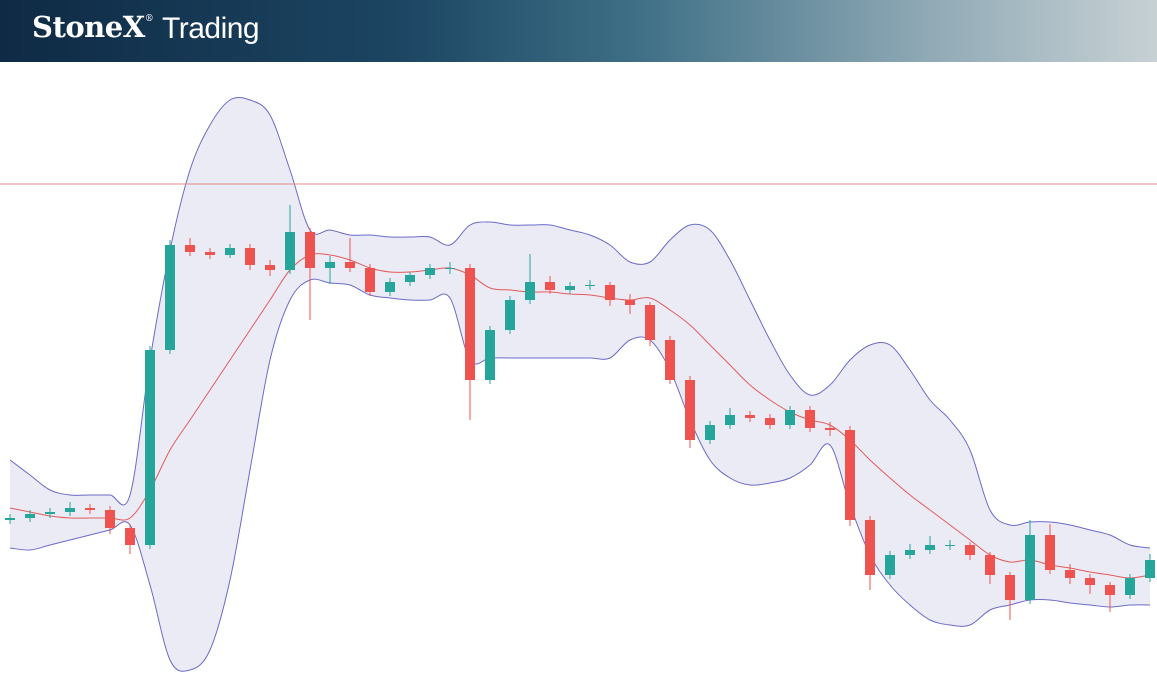  I want to click on product-name: Trading, so click(211, 28).